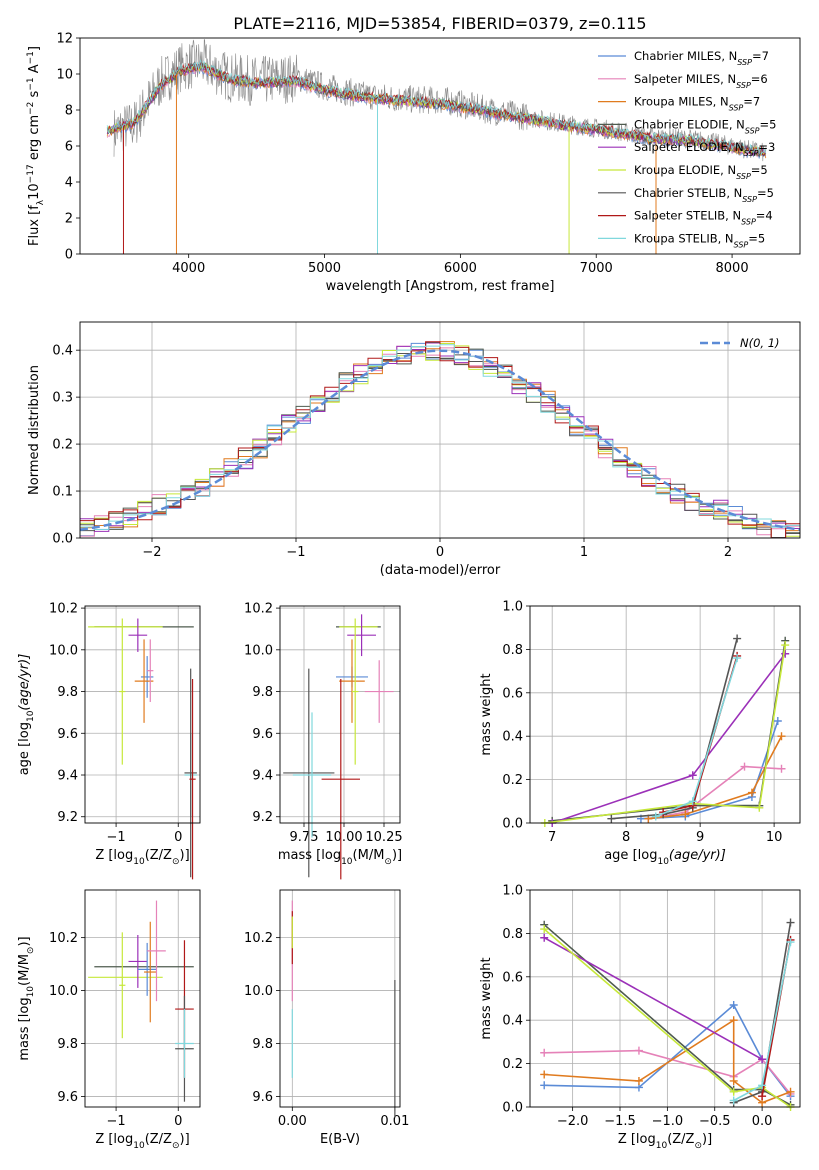 The height and width of the screenshot is (1170, 819). Describe the element at coordinates (115, 1121) in the screenshot. I see `x-tick-label: −1` at that location.